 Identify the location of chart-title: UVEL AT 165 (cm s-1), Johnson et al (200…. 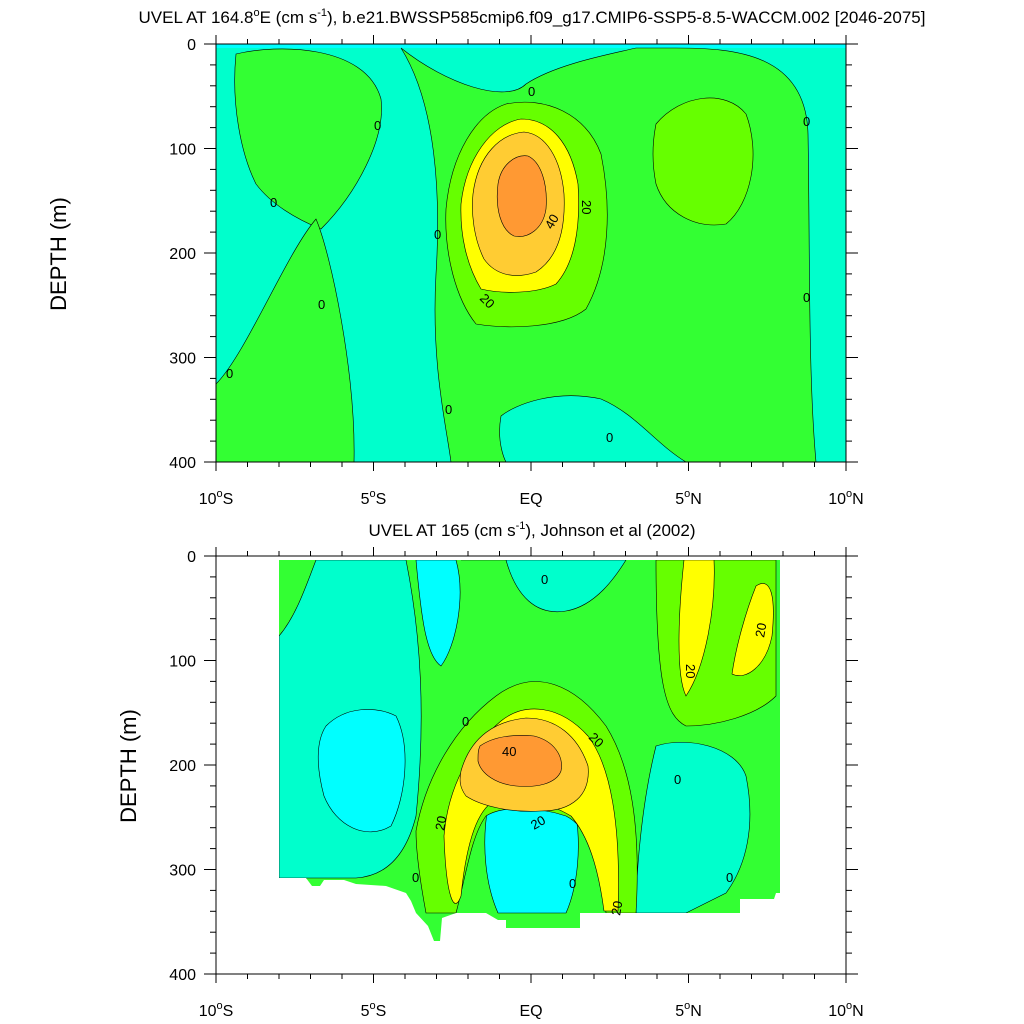
(532, 530).